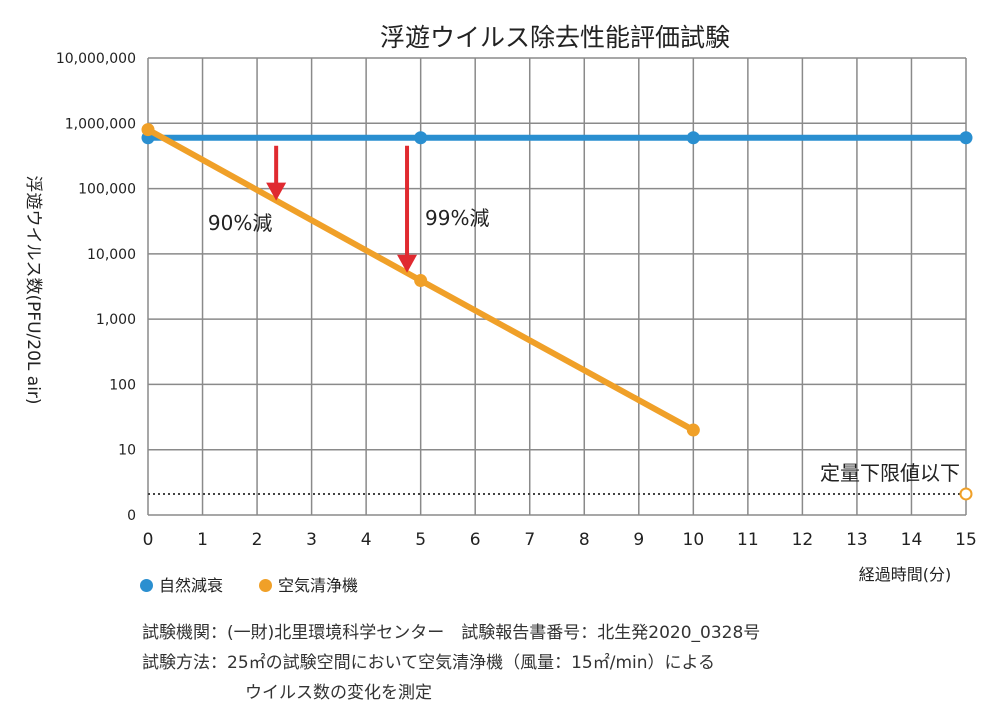 This screenshot has height=707, width=992. What do you see at coordinates (529, 540) in the screenshot?
I see `x-tick-label: 7` at bounding box center [529, 540].